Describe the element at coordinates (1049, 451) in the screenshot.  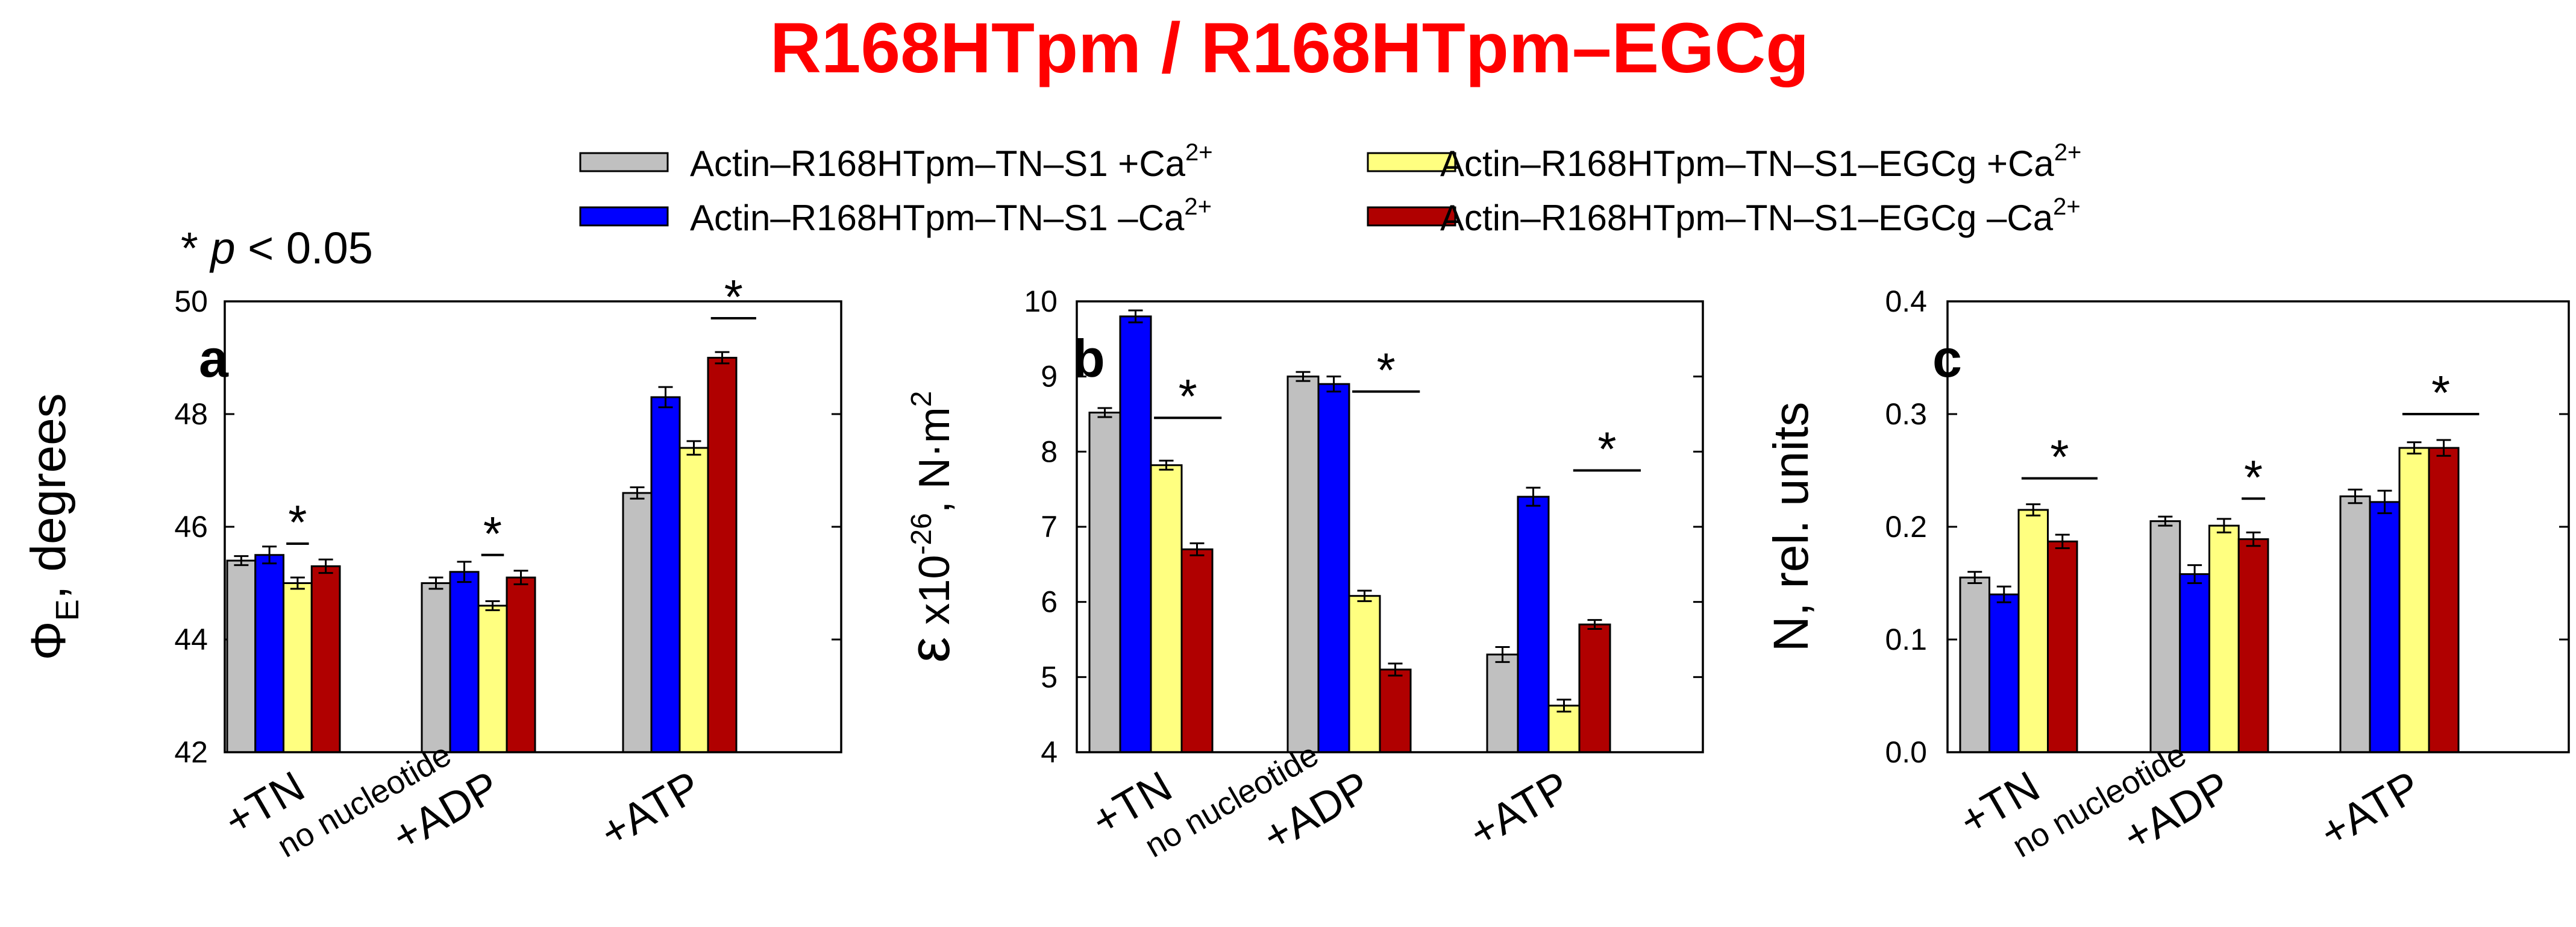
I see `panel-b-y-tick-label: 8` at that location.